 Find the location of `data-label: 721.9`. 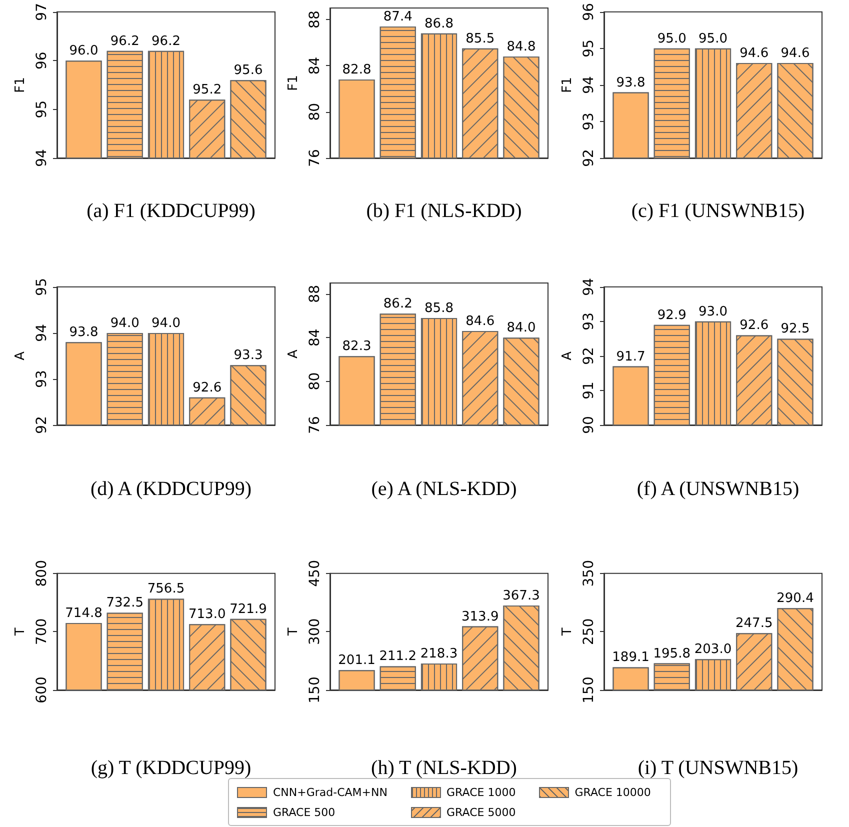

data-label: 721.9 is located at coordinates (248, 609).